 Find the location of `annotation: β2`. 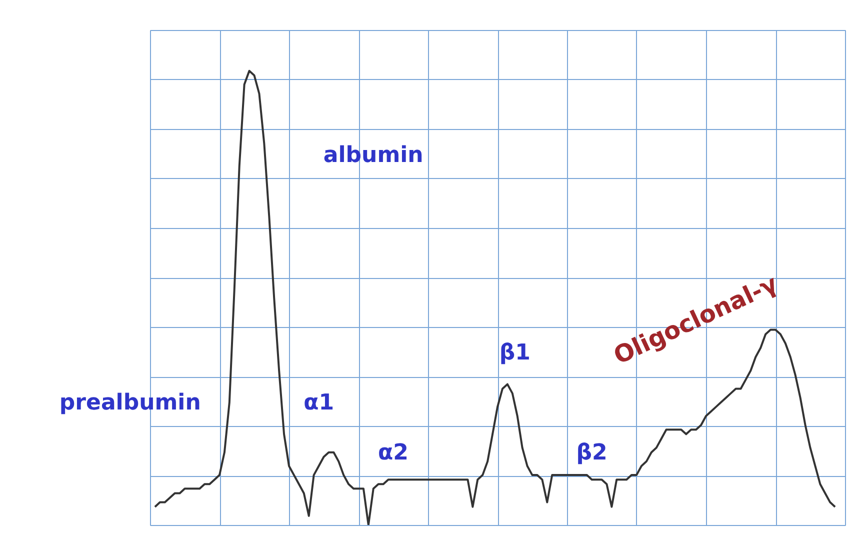

annotation: β2 is located at coordinates (592, 453).